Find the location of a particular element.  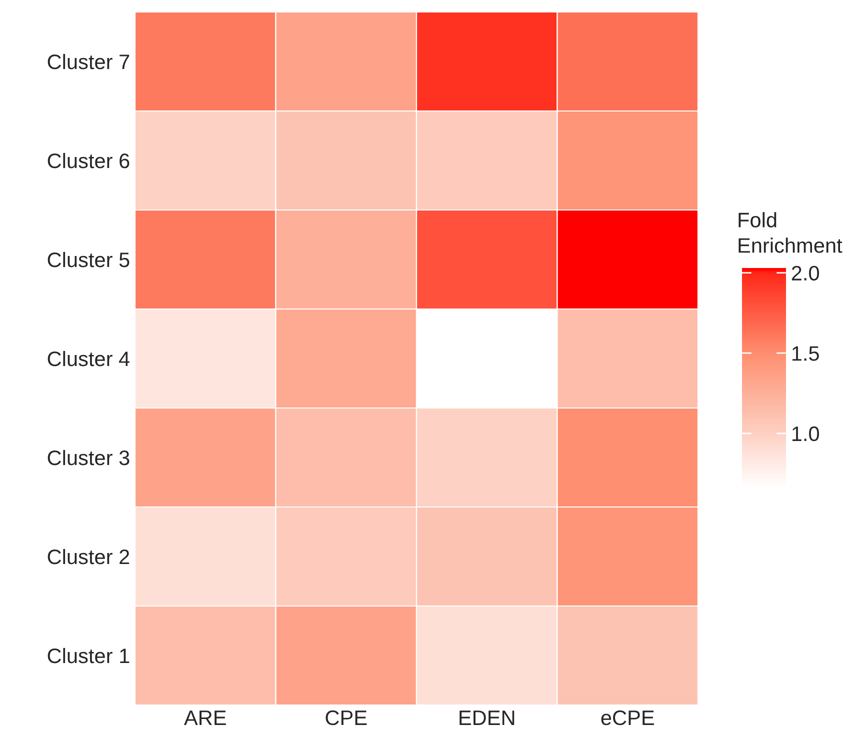

x-tick-label: CPE is located at coordinates (346, 718).